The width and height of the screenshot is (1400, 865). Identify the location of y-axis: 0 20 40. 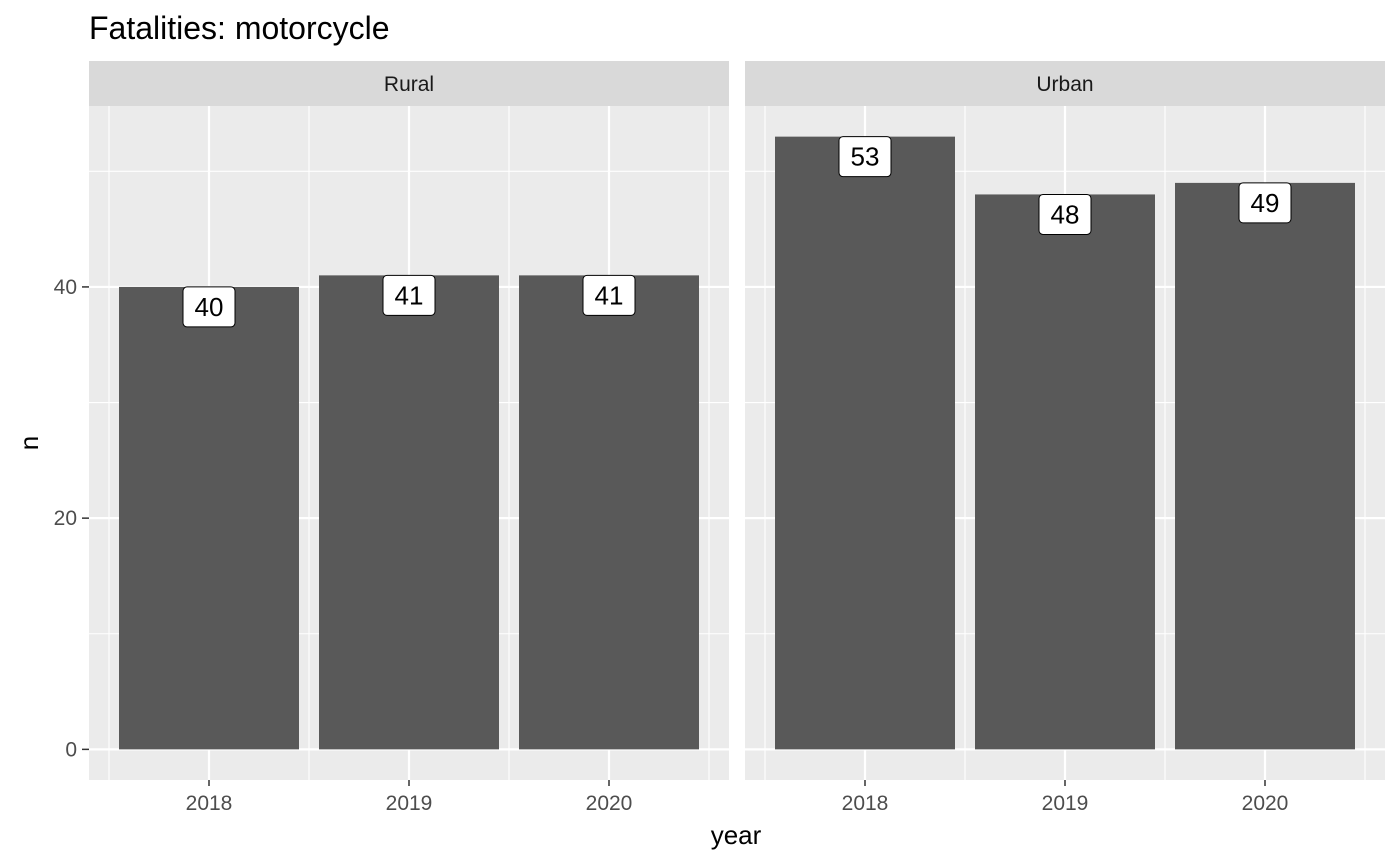
(71, 518).